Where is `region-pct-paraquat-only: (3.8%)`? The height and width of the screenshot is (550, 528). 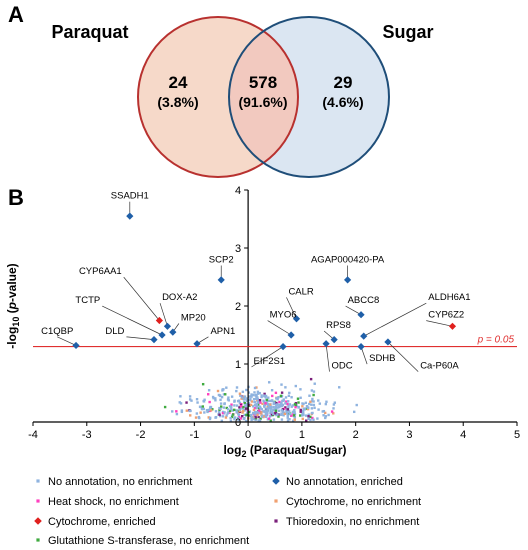
region-pct-paraquat-only: (3.8%) is located at coordinates (177, 102).